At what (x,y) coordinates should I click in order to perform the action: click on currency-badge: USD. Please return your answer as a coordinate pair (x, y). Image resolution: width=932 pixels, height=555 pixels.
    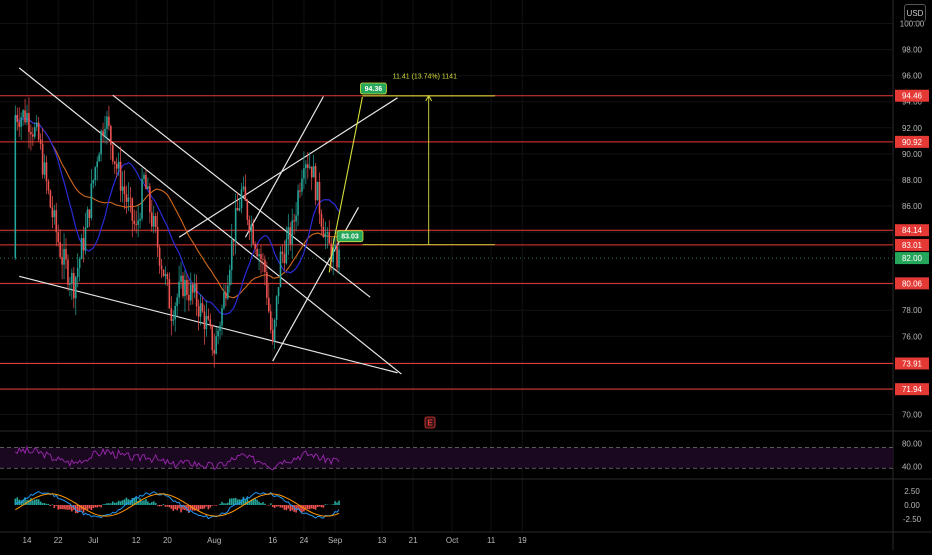
    Looking at the image, I should click on (915, 13).